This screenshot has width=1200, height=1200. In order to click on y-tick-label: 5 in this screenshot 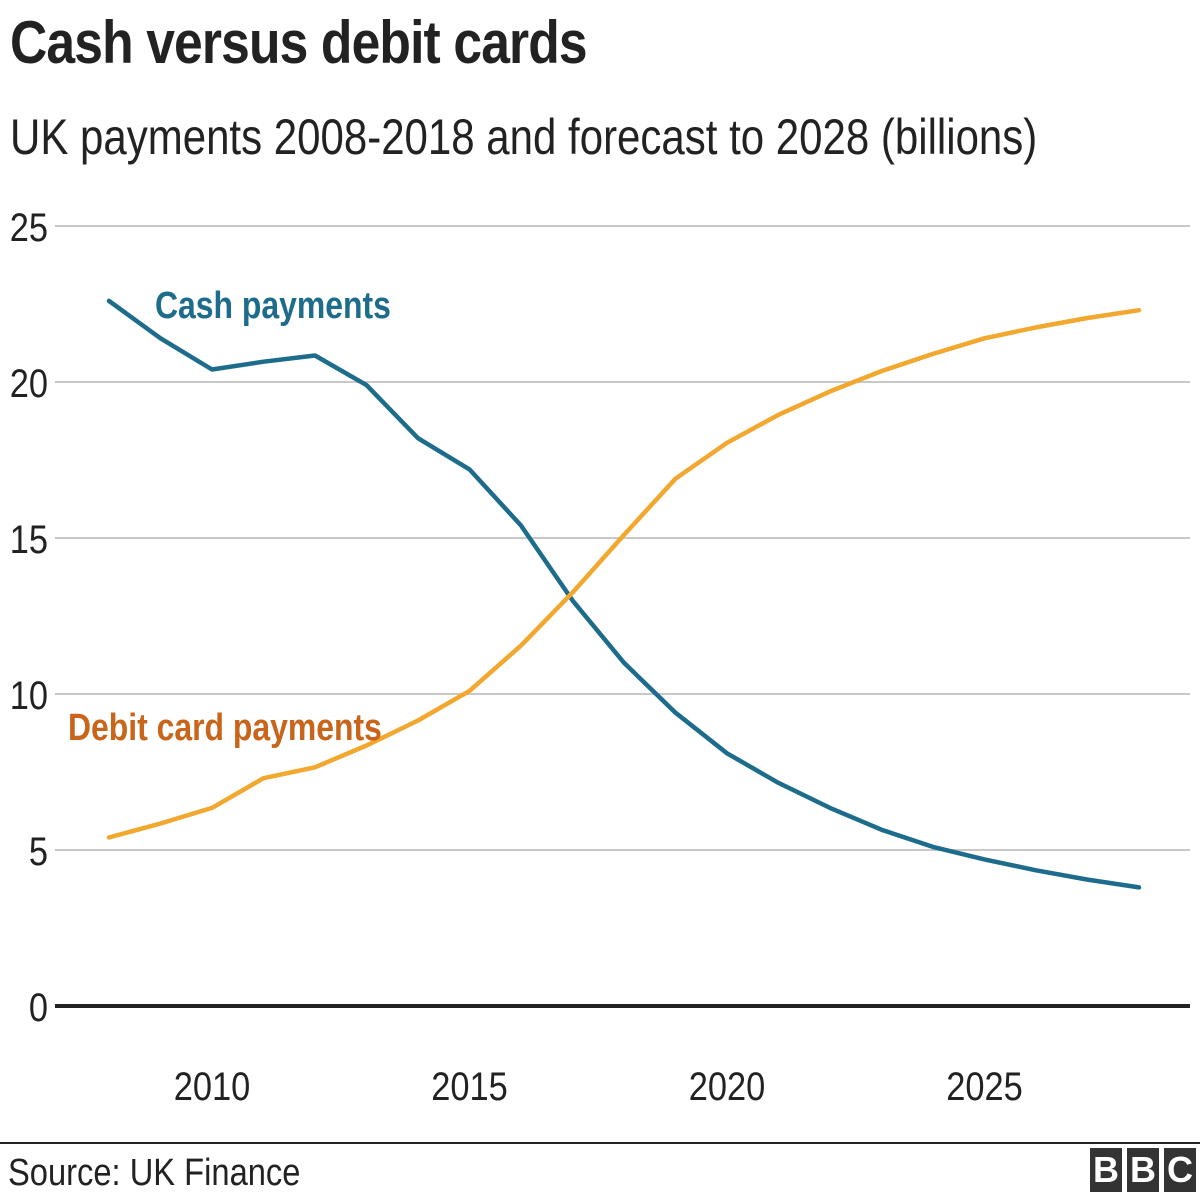, I will do `click(38, 851)`.